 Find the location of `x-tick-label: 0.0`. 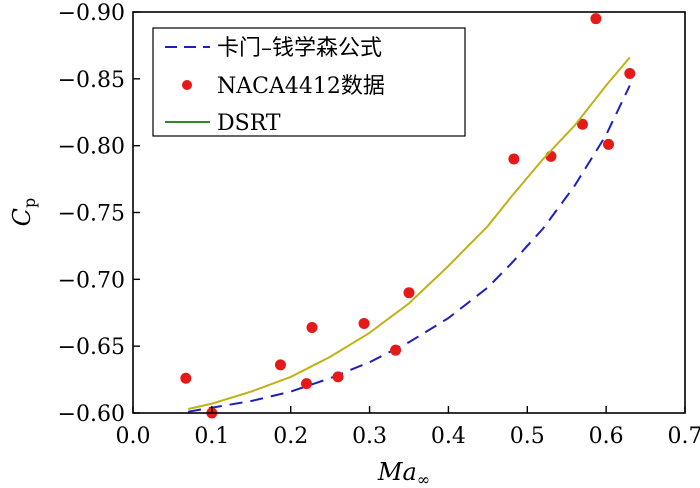

x-tick-label: 0.0 is located at coordinates (133, 436).